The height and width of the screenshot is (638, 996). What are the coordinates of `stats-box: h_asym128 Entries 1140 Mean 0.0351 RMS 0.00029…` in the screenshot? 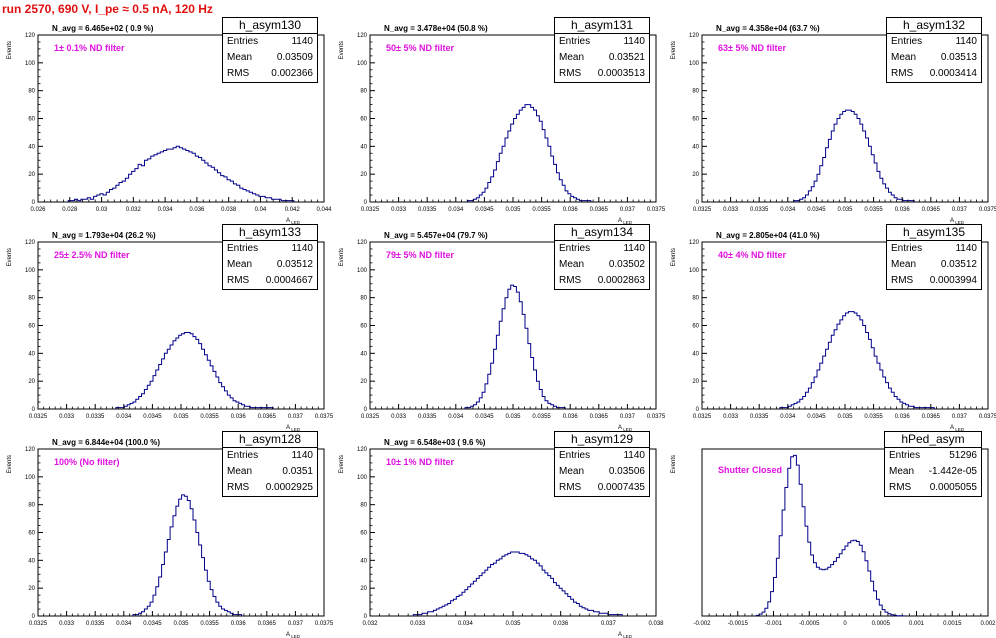 It's located at (270, 464).